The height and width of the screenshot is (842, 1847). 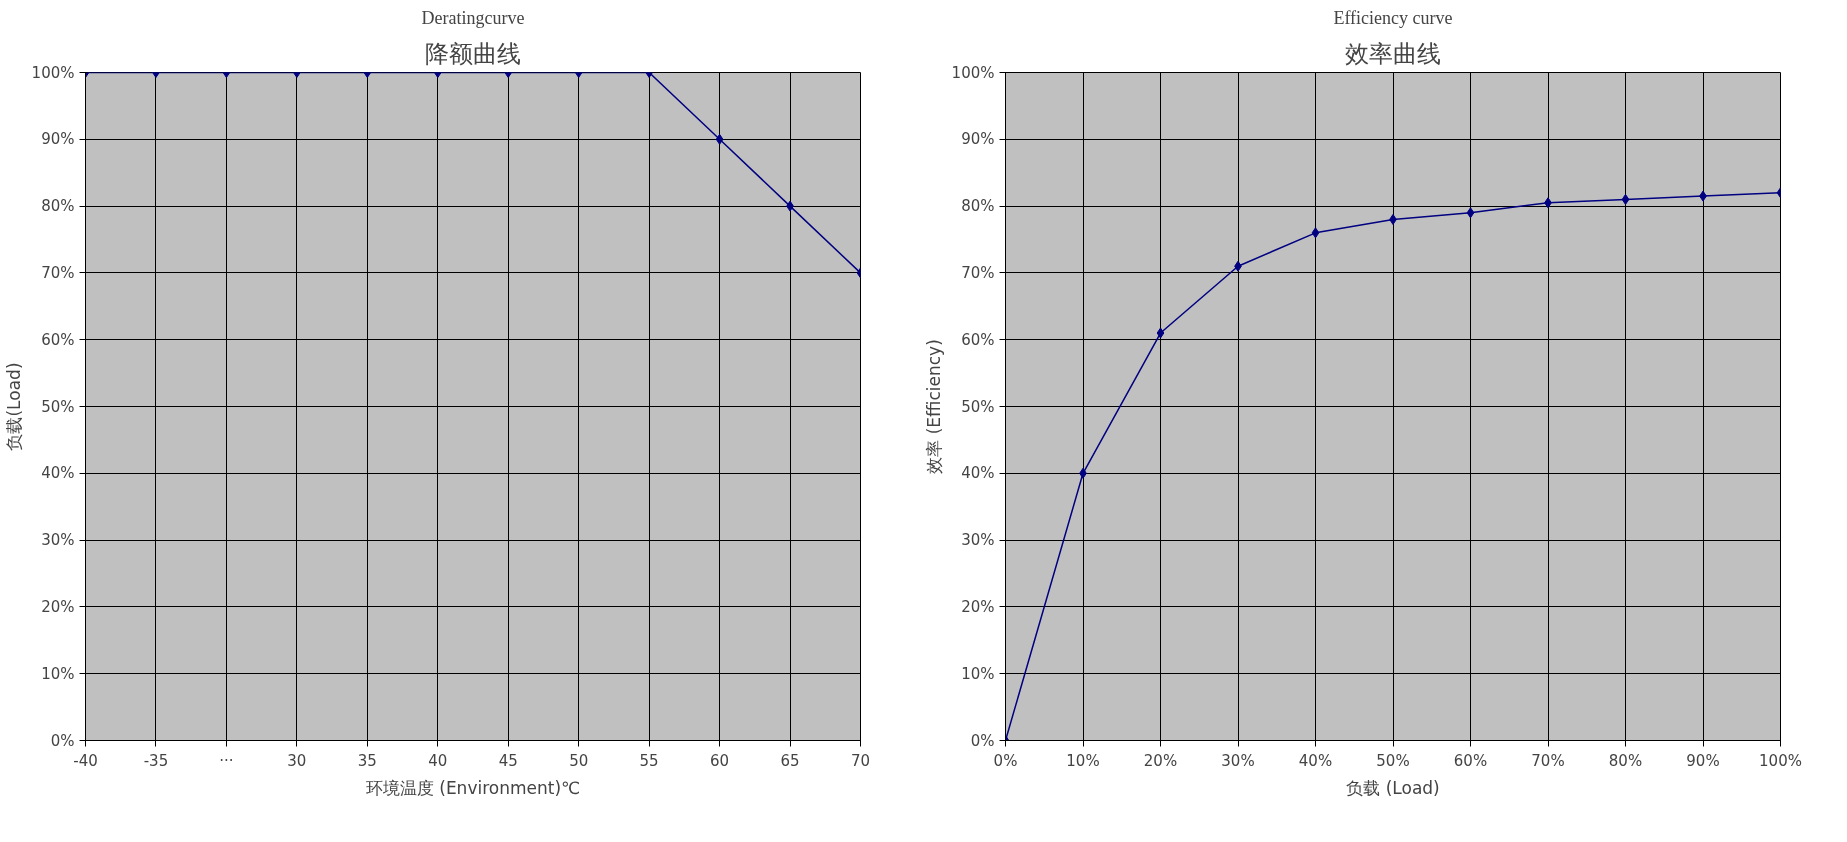 What do you see at coordinates (438, 760) in the screenshot?
I see `x-tick-label: 40` at bounding box center [438, 760].